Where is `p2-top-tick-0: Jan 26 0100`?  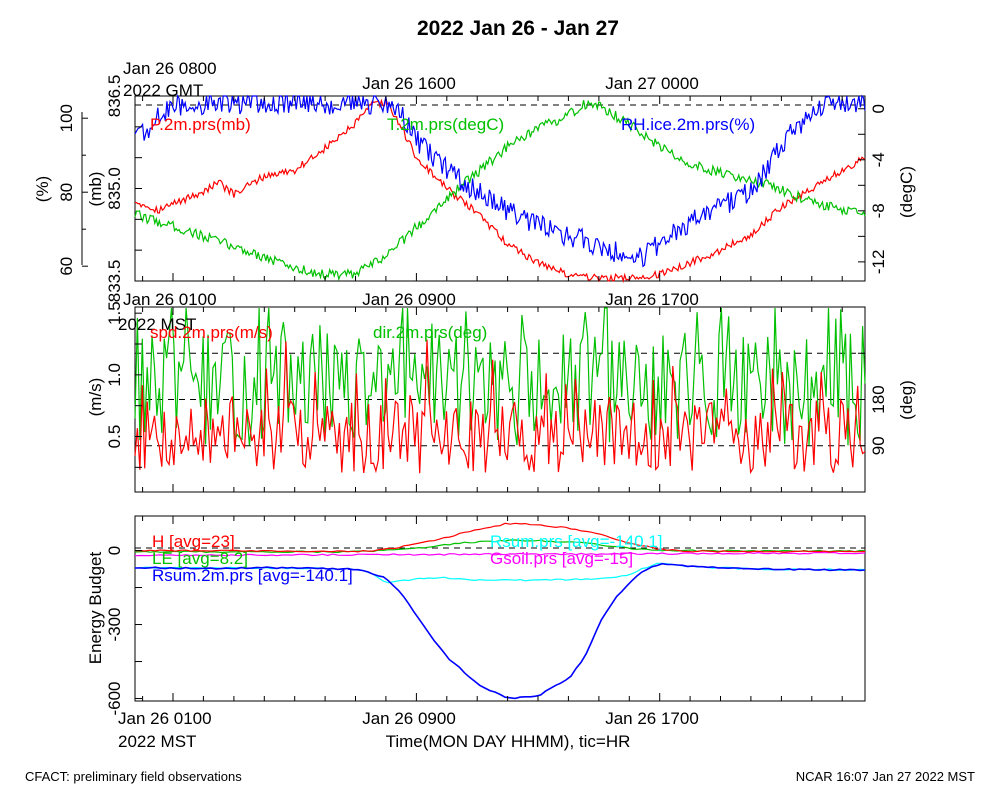
p2-top-tick-0: Jan 26 0100 is located at coordinates (170, 299).